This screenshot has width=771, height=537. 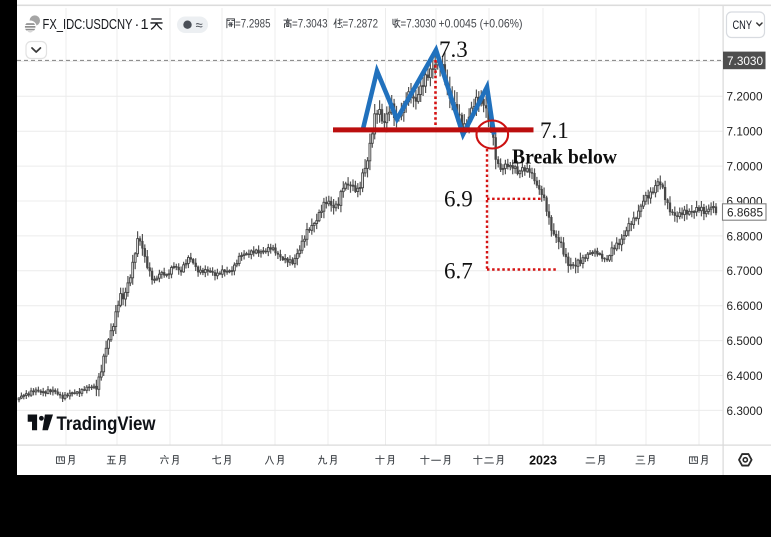 What do you see at coordinates (145, 25) in the screenshot?
I see `svg-text: 1` at bounding box center [145, 25].